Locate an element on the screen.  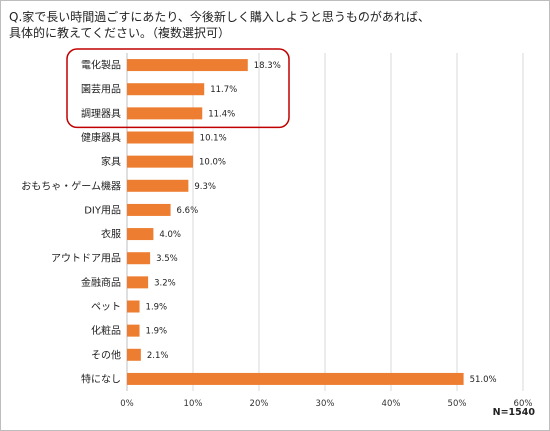
category-label: アウトドア用品 is located at coordinates (86, 259).